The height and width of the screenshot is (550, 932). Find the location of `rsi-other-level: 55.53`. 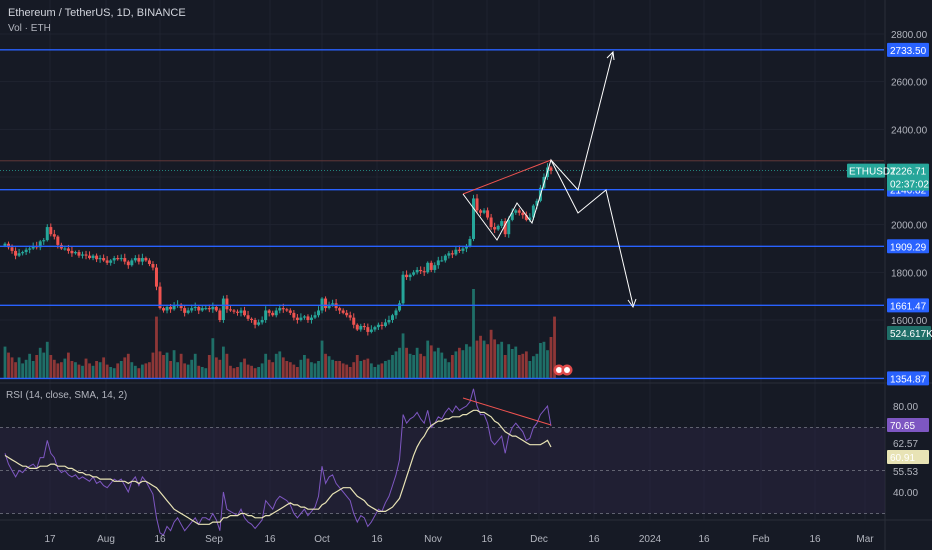

rsi-other-level: 55.53 is located at coordinates (905, 472).